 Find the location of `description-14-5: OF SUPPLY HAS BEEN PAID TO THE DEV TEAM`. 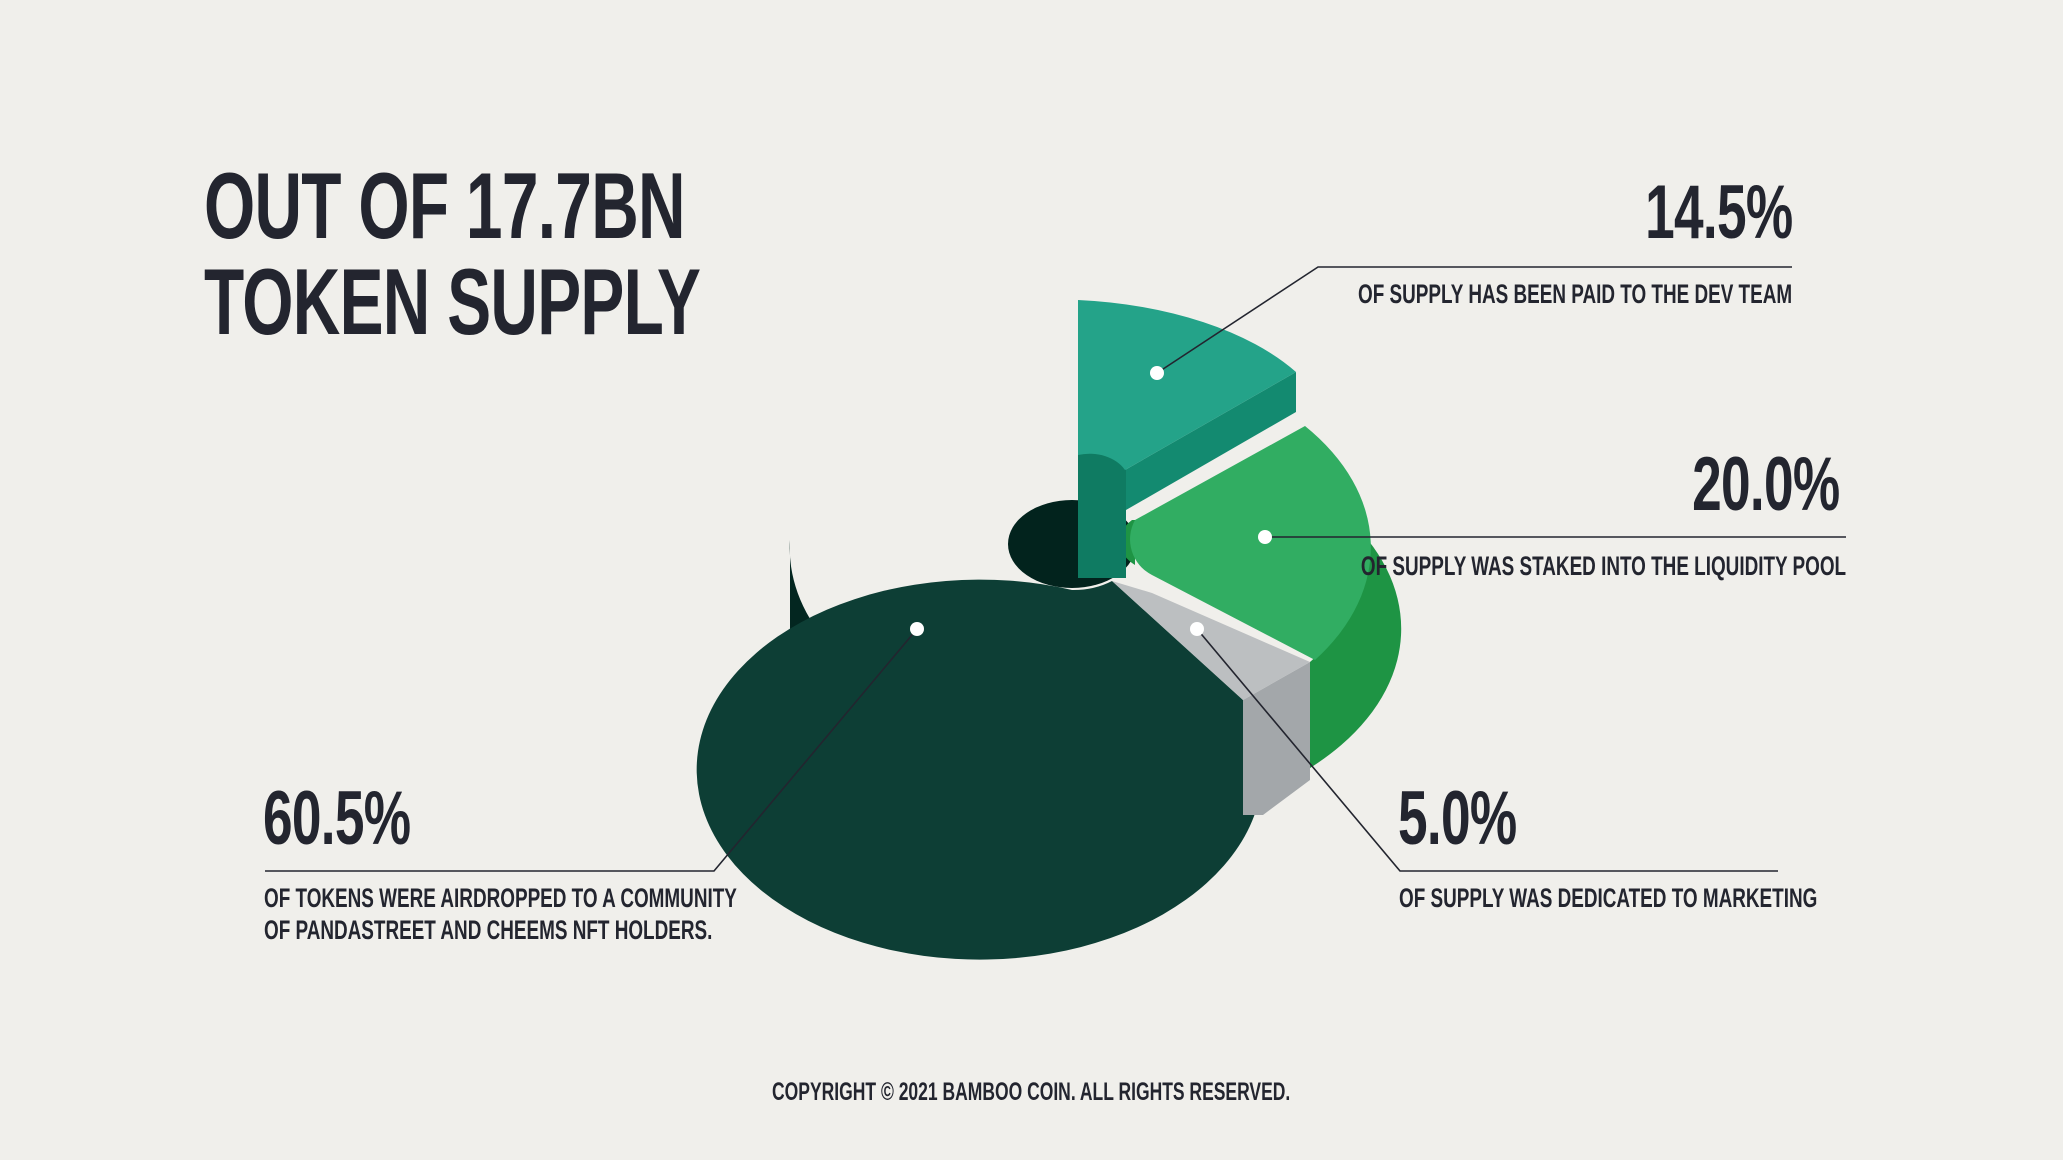

description-14-5: OF SUPPLY HAS BEEN PAID TO THE DEV TEAM is located at coordinates (1574, 294).